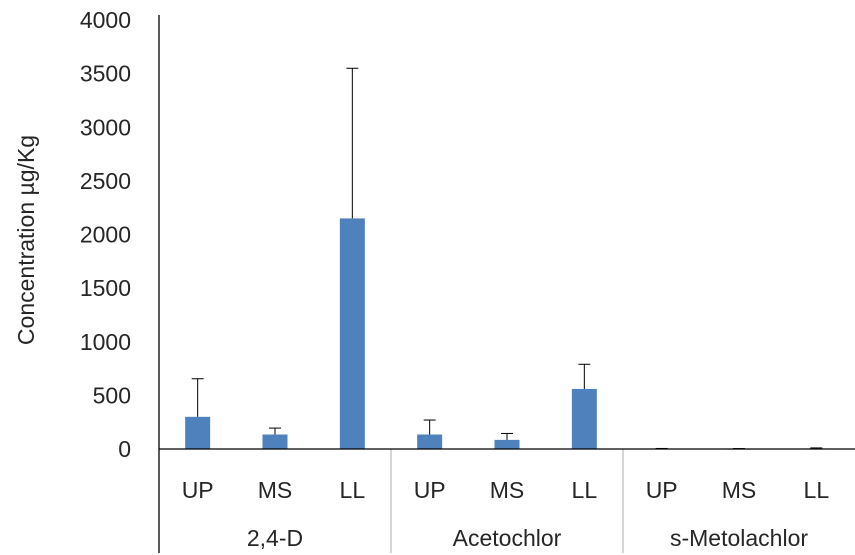 The height and width of the screenshot is (555, 855). Describe the element at coordinates (105, 342) in the screenshot. I see `y-tick-label: 1000` at that location.